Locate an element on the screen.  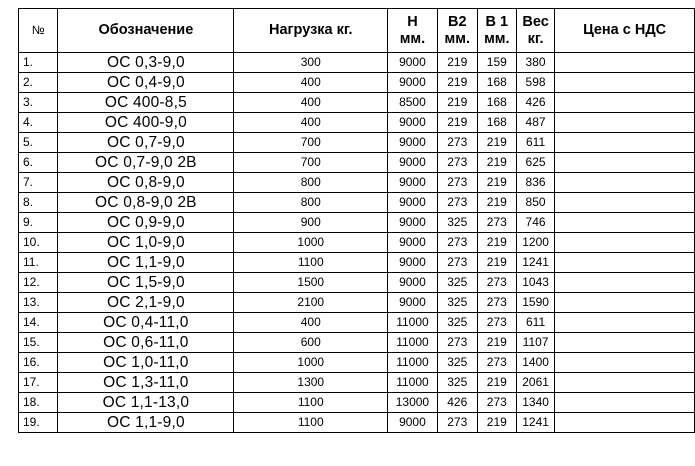
table-row: 18. ОС 1,1-13,0 1100 13000 426 273 1340 is located at coordinates (356, 402).